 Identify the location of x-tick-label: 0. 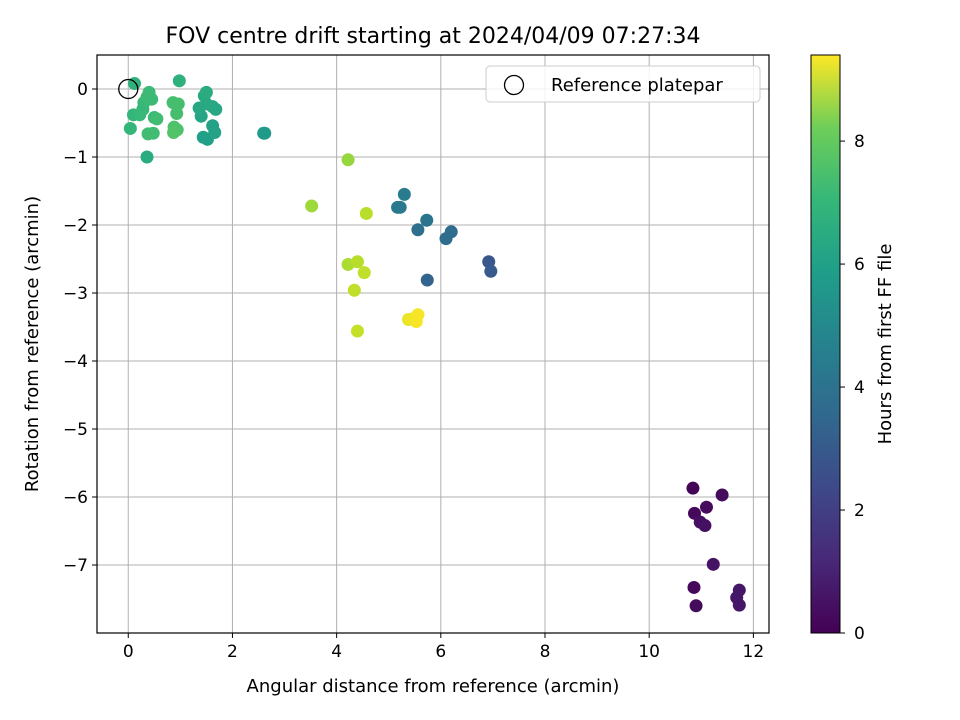
(128, 652).